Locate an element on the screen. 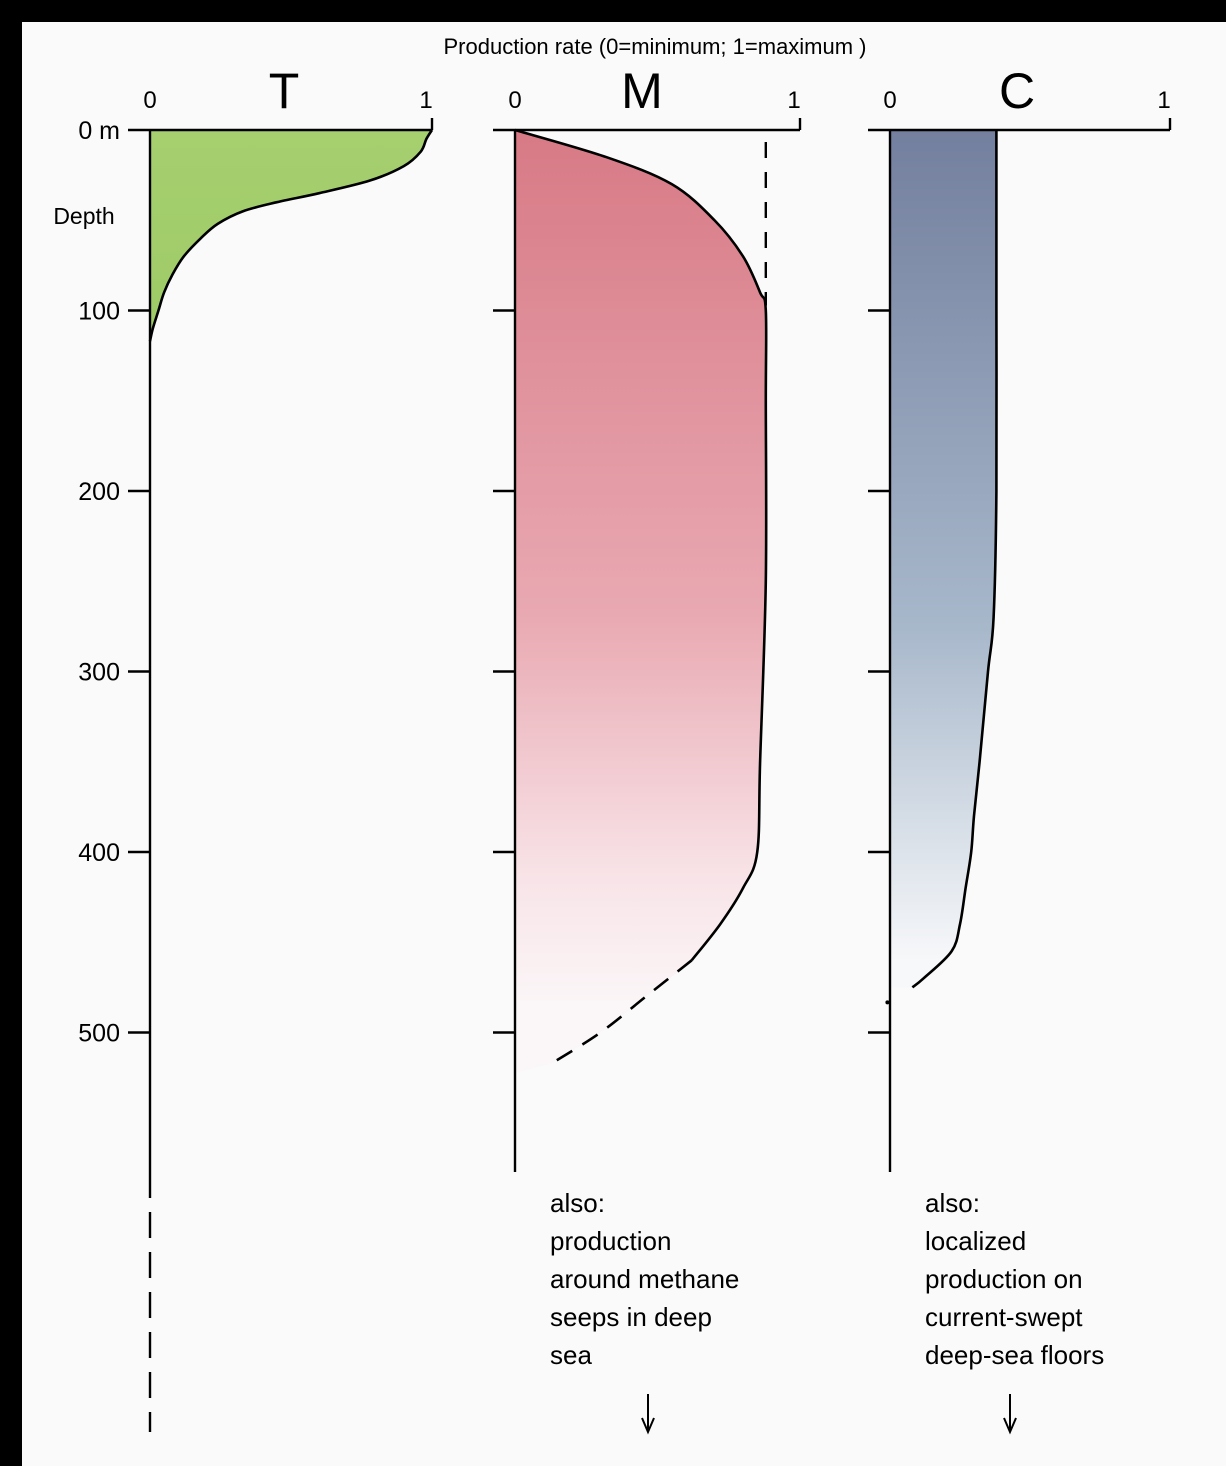 Image resolution: width=1226 pixels, height=1466 pixels. annotation-line: localized is located at coordinates (975, 1241).